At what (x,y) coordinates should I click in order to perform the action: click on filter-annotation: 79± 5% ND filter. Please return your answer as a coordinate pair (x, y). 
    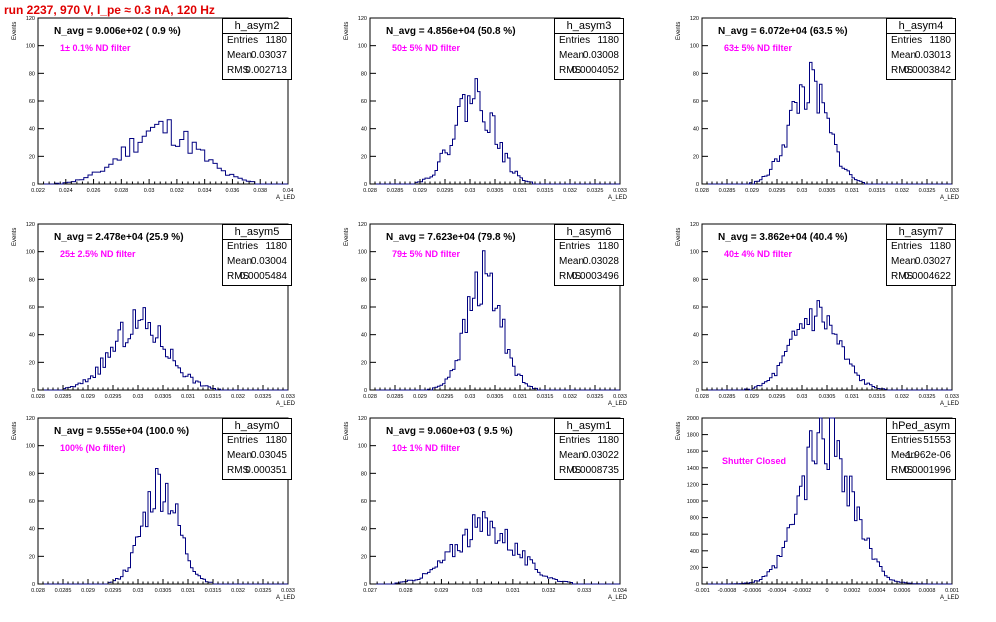
    Looking at the image, I should click on (426, 254).